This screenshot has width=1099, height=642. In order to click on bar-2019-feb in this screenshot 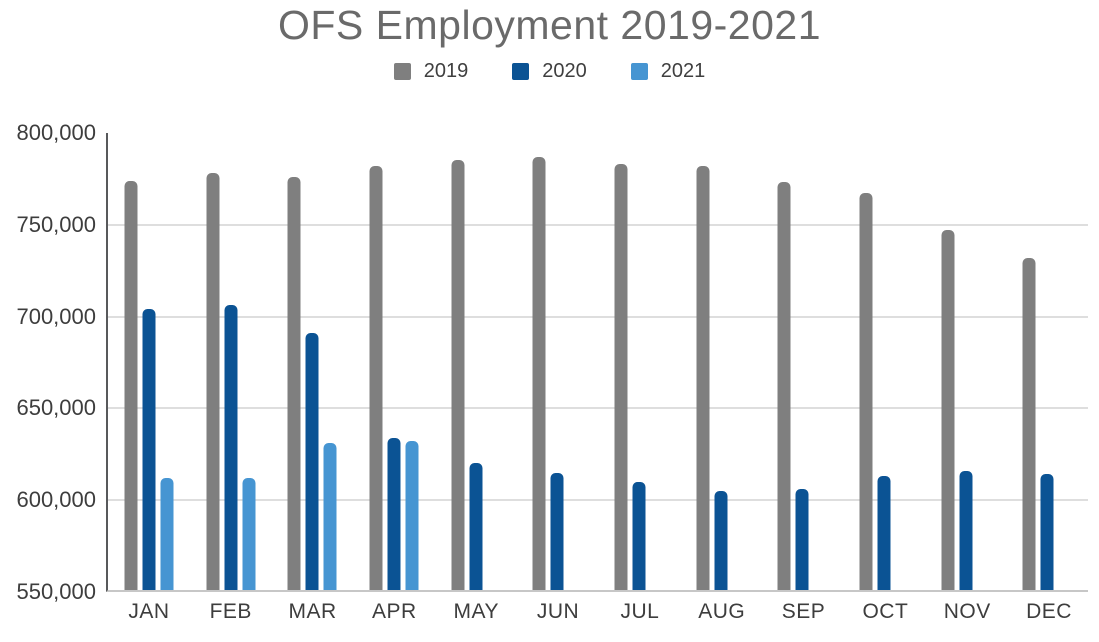, I will do `click(212, 381)`.